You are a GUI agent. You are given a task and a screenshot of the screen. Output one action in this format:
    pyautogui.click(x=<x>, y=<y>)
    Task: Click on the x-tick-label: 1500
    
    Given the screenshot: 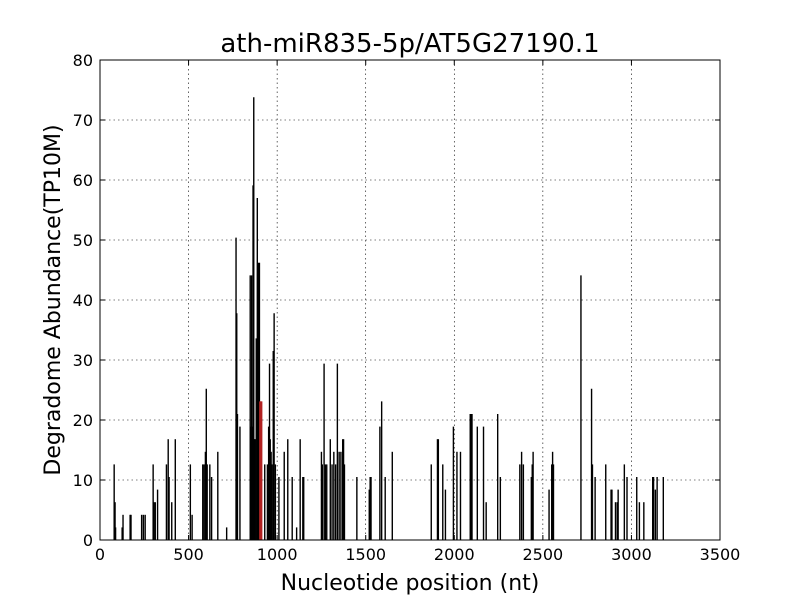 What is the action you would take?
    pyautogui.click(x=365, y=554)
    